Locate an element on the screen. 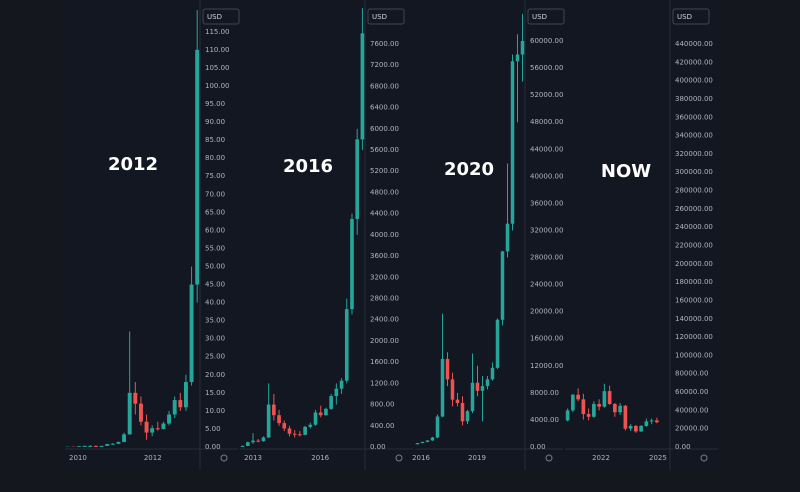 This screenshot has width=800, height=492. y-tick-label: 180000.00 is located at coordinates (694, 282).